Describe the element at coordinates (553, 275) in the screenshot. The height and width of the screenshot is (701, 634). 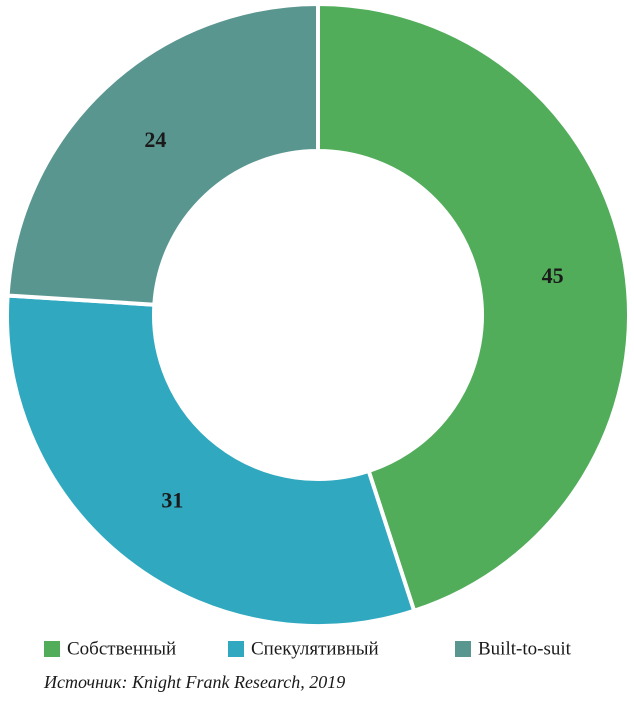
I see `data-label: 45` at that location.